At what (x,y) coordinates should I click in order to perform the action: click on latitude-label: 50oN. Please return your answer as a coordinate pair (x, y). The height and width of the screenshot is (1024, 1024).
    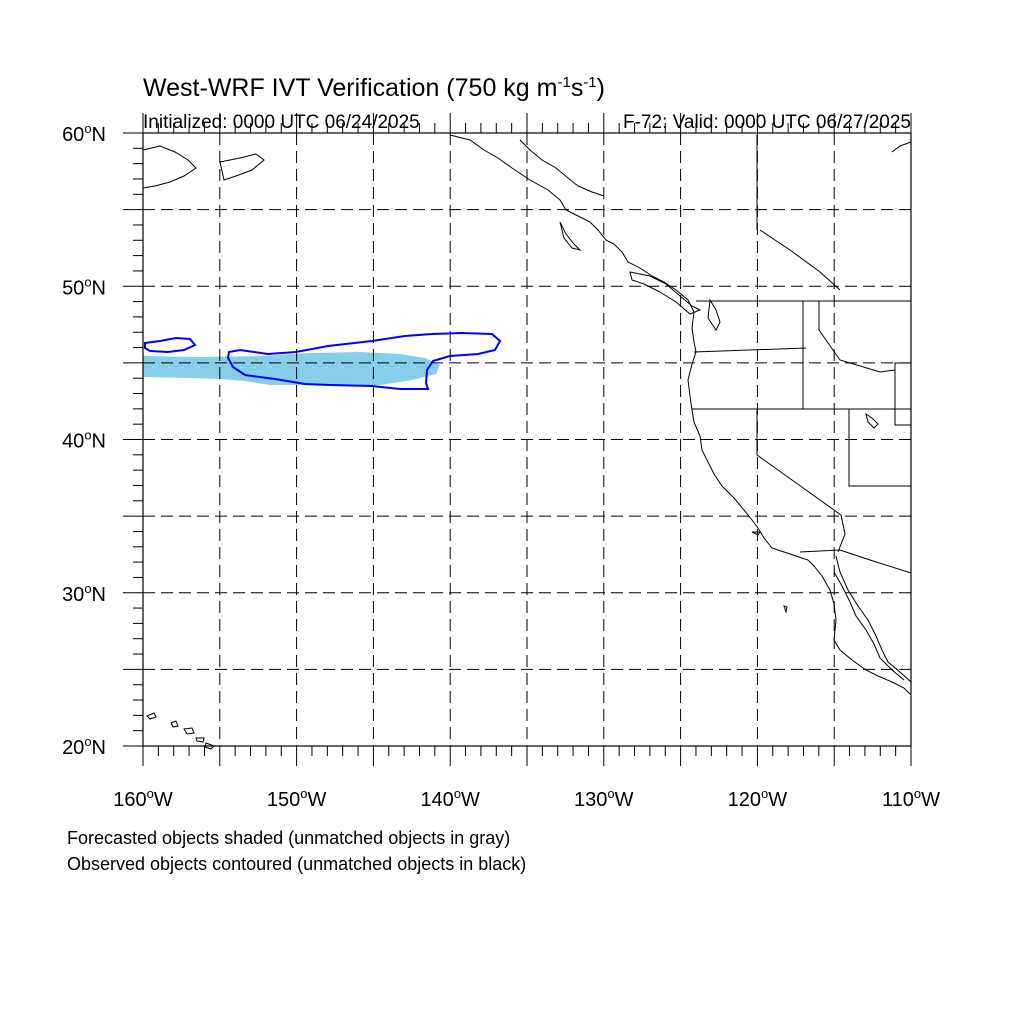
    Looking at the image, I should click on (84, 286).